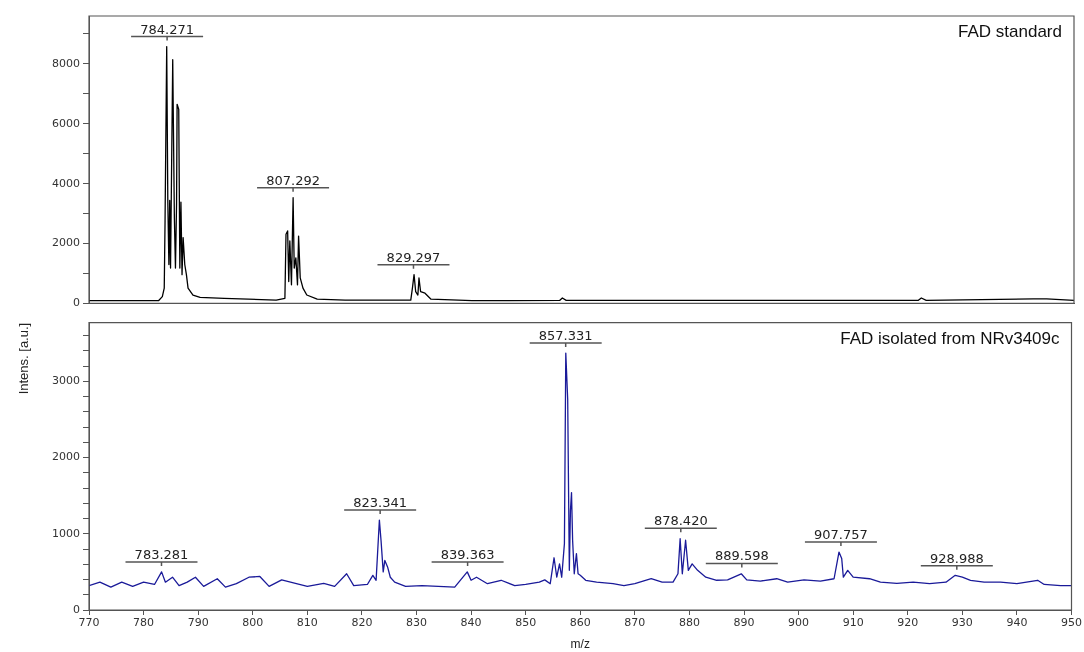 The width and height of the screenshot is (1084, 652). What do you see at coordinates (161, 554) in the screenshot?
I see `annotation: 783.281` at bounding box center [161, 554].